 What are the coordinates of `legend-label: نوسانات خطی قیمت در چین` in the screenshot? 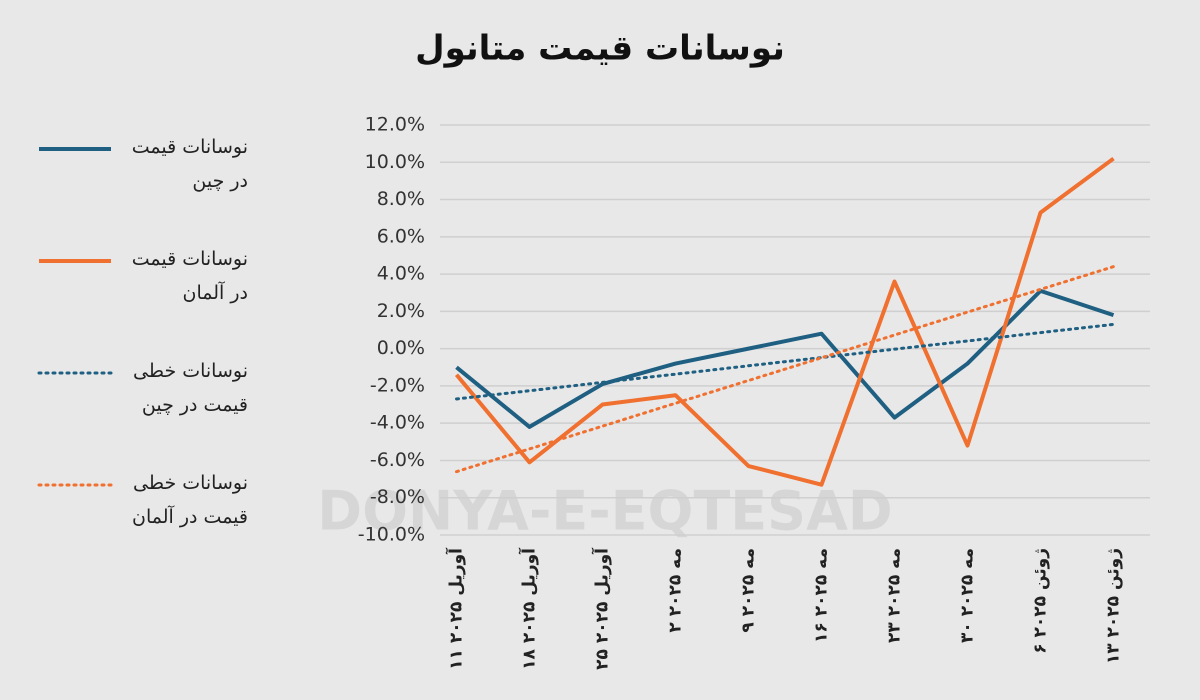 It's located at (190, 388).